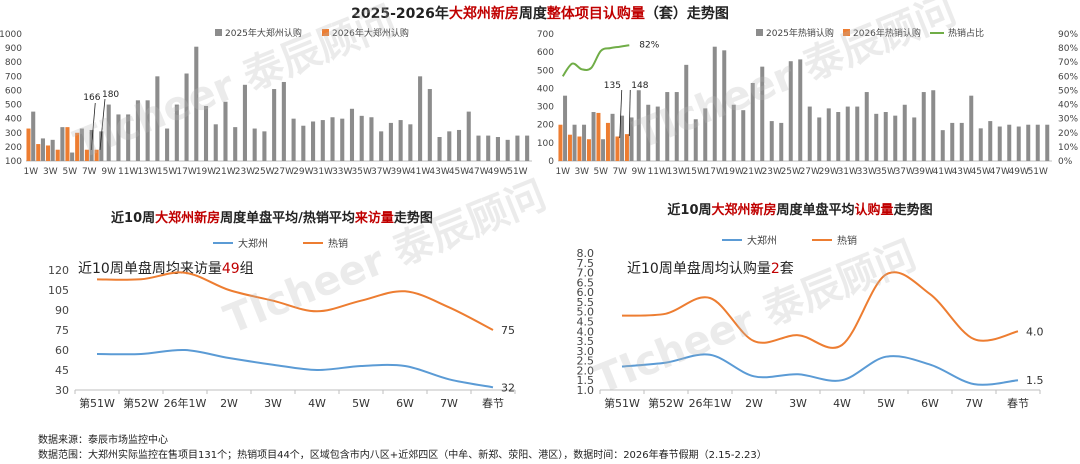  I want to click on y-tick-label: 2.0, so click(586, 370).